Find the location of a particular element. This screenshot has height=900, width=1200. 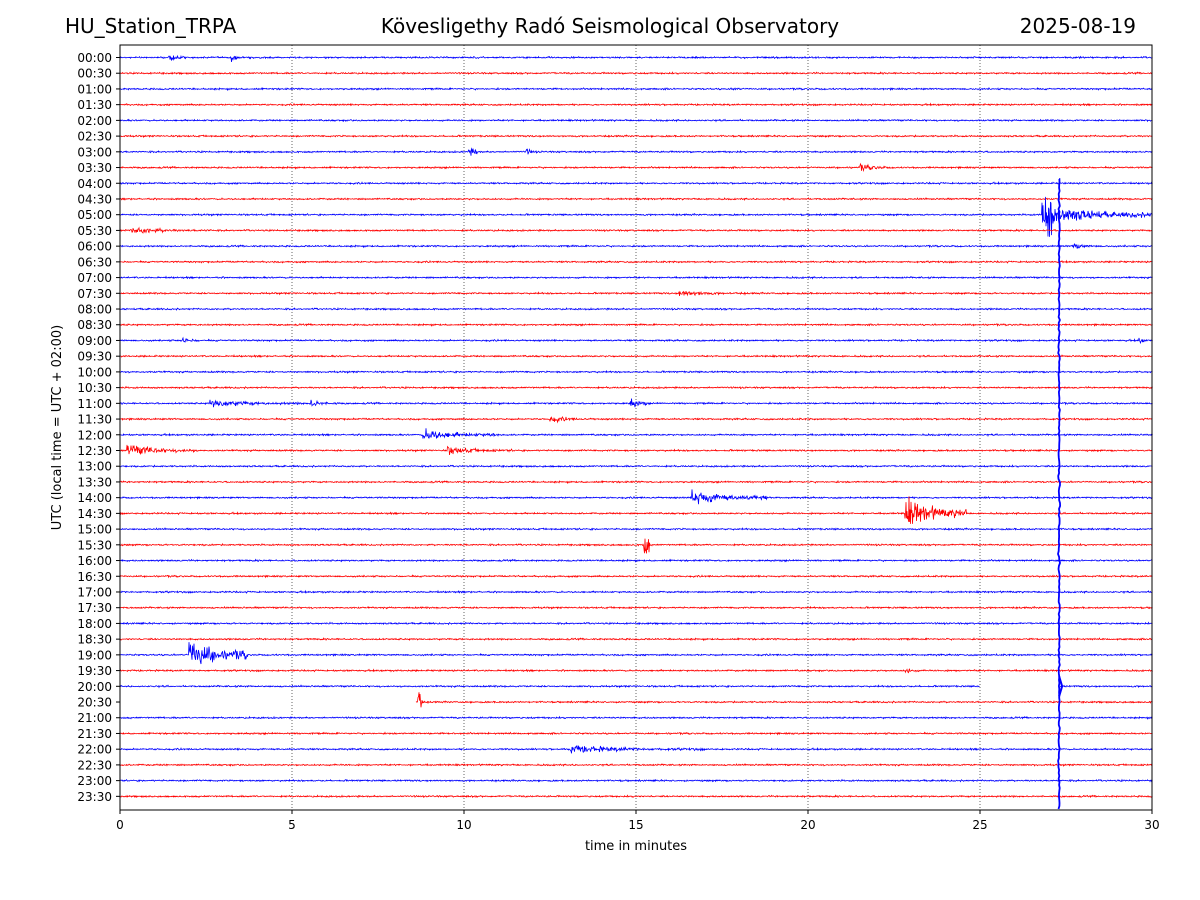

y-tick-label: 20:30 is located at coordinates (94, 703).